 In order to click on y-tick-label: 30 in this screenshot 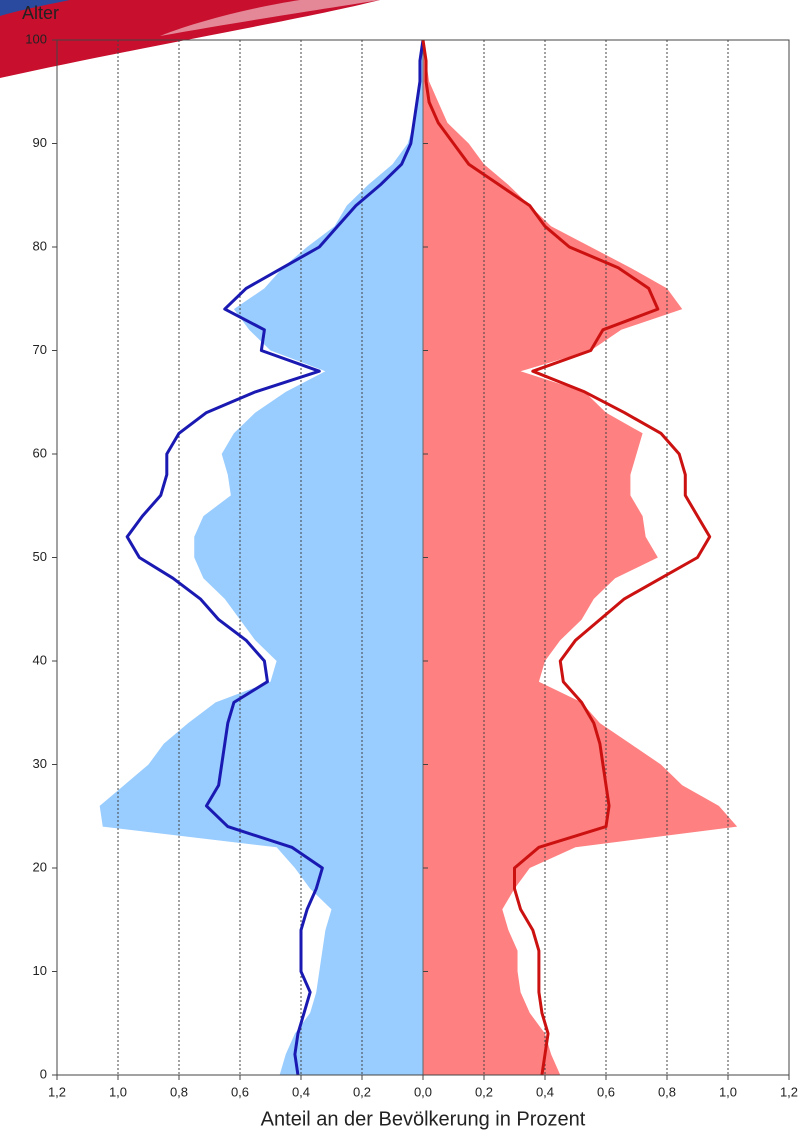, I will do `click(40, 763)`.